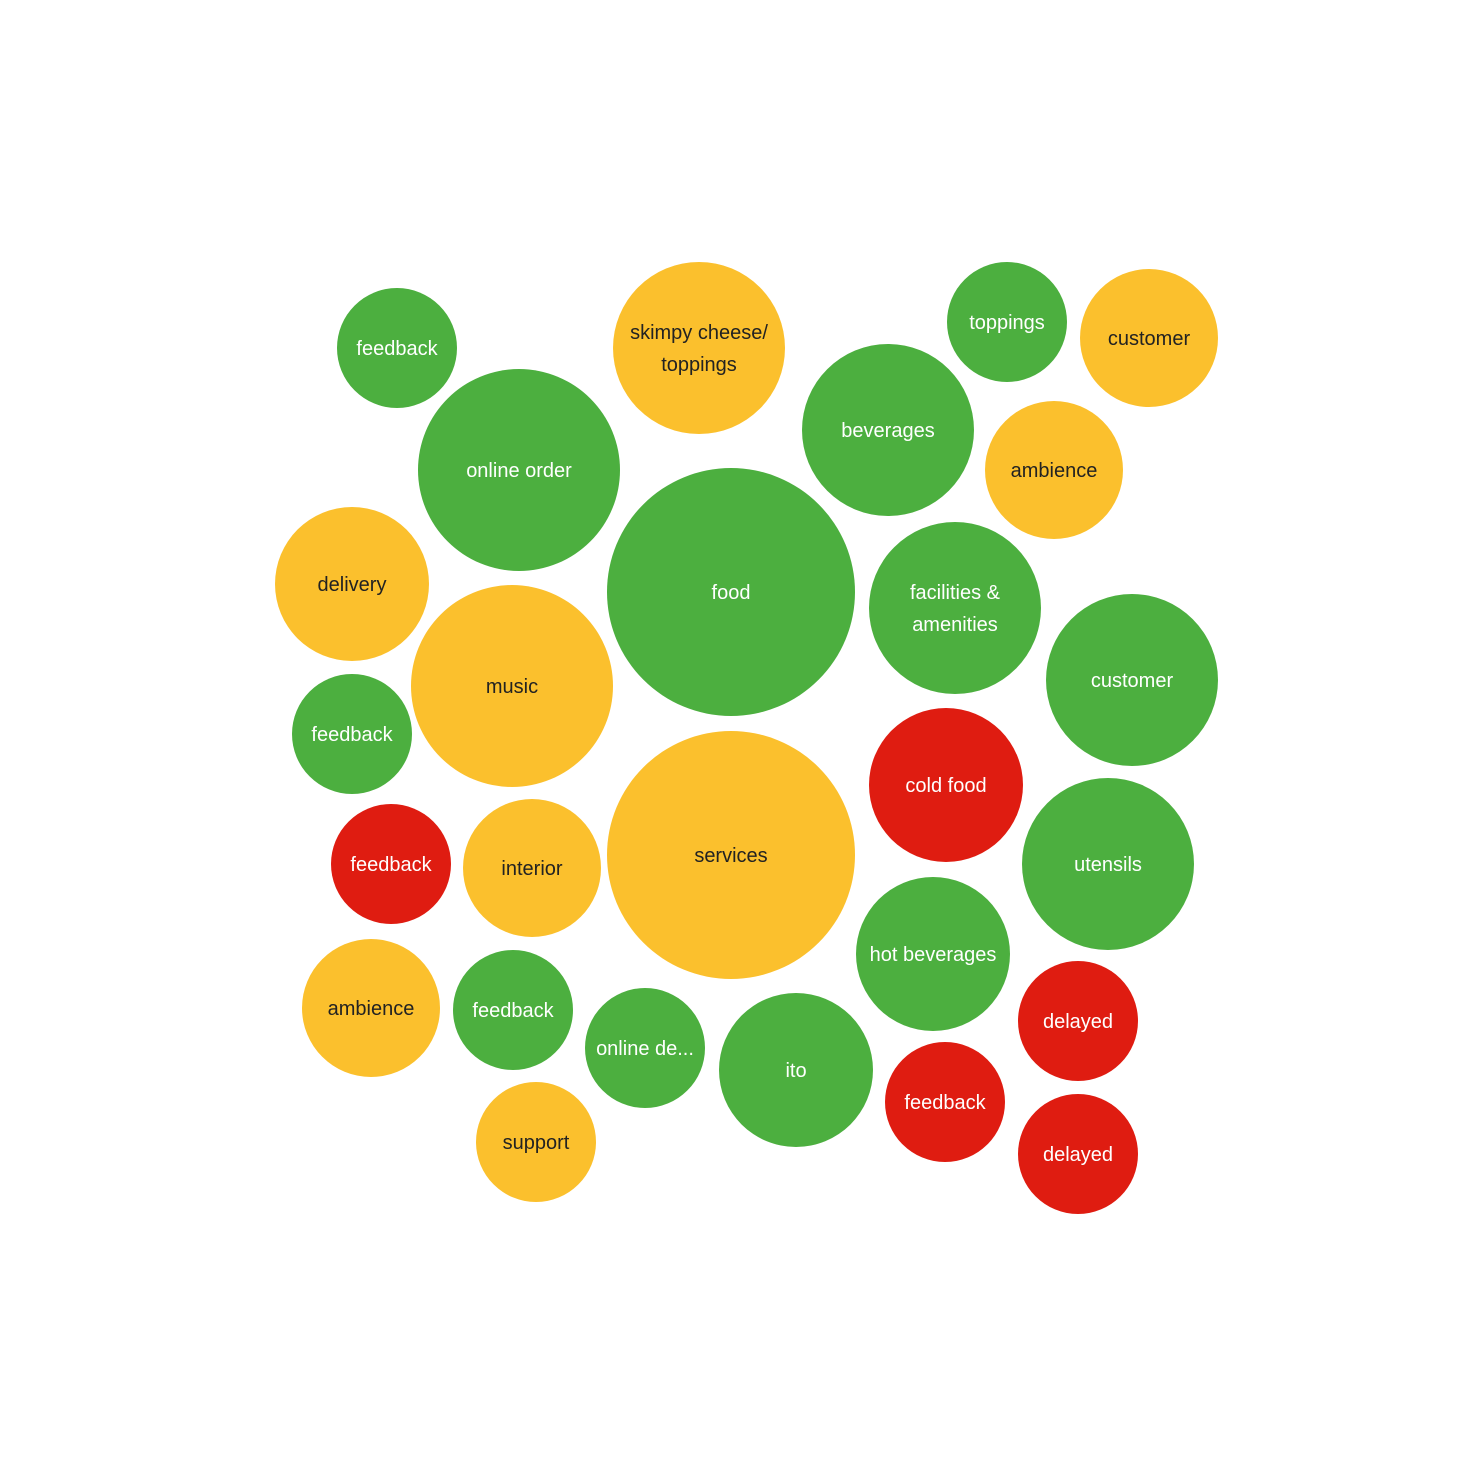  I want to click on bubble-label-line: cold food, so click(945, 786).